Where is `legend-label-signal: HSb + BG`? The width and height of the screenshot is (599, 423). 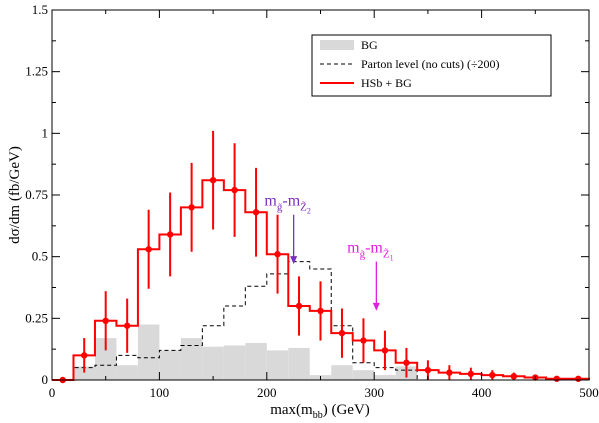
legend-label-signal: HSb + BG is located at coordinates (386, 83).